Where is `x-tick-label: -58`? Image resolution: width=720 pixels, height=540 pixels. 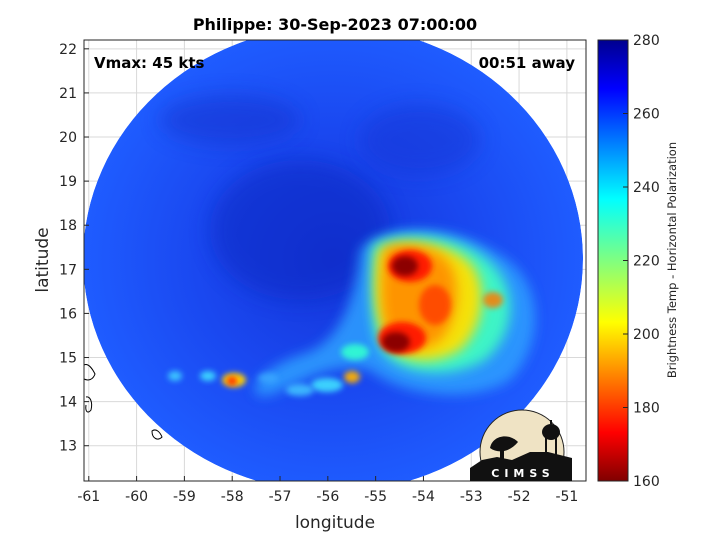
x-tick-label: -58 is located at coordinates (232, 497).